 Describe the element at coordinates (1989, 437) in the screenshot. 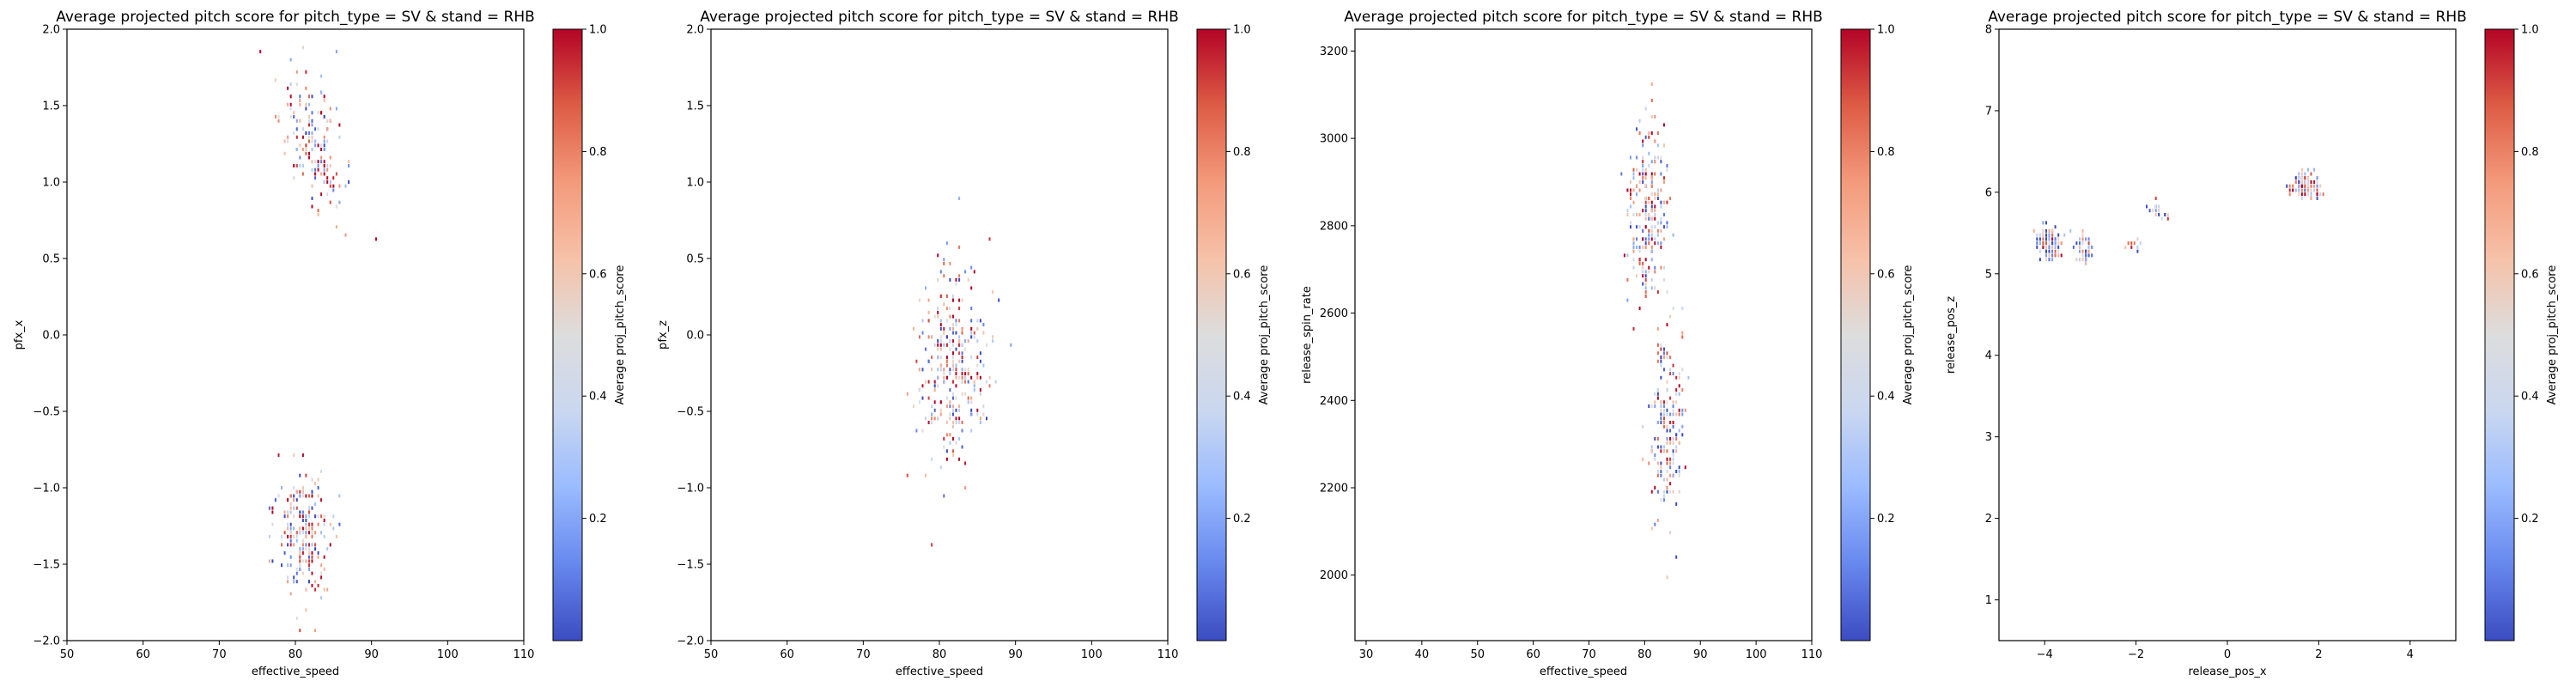

I see `y-tick-label: 3` at that location.